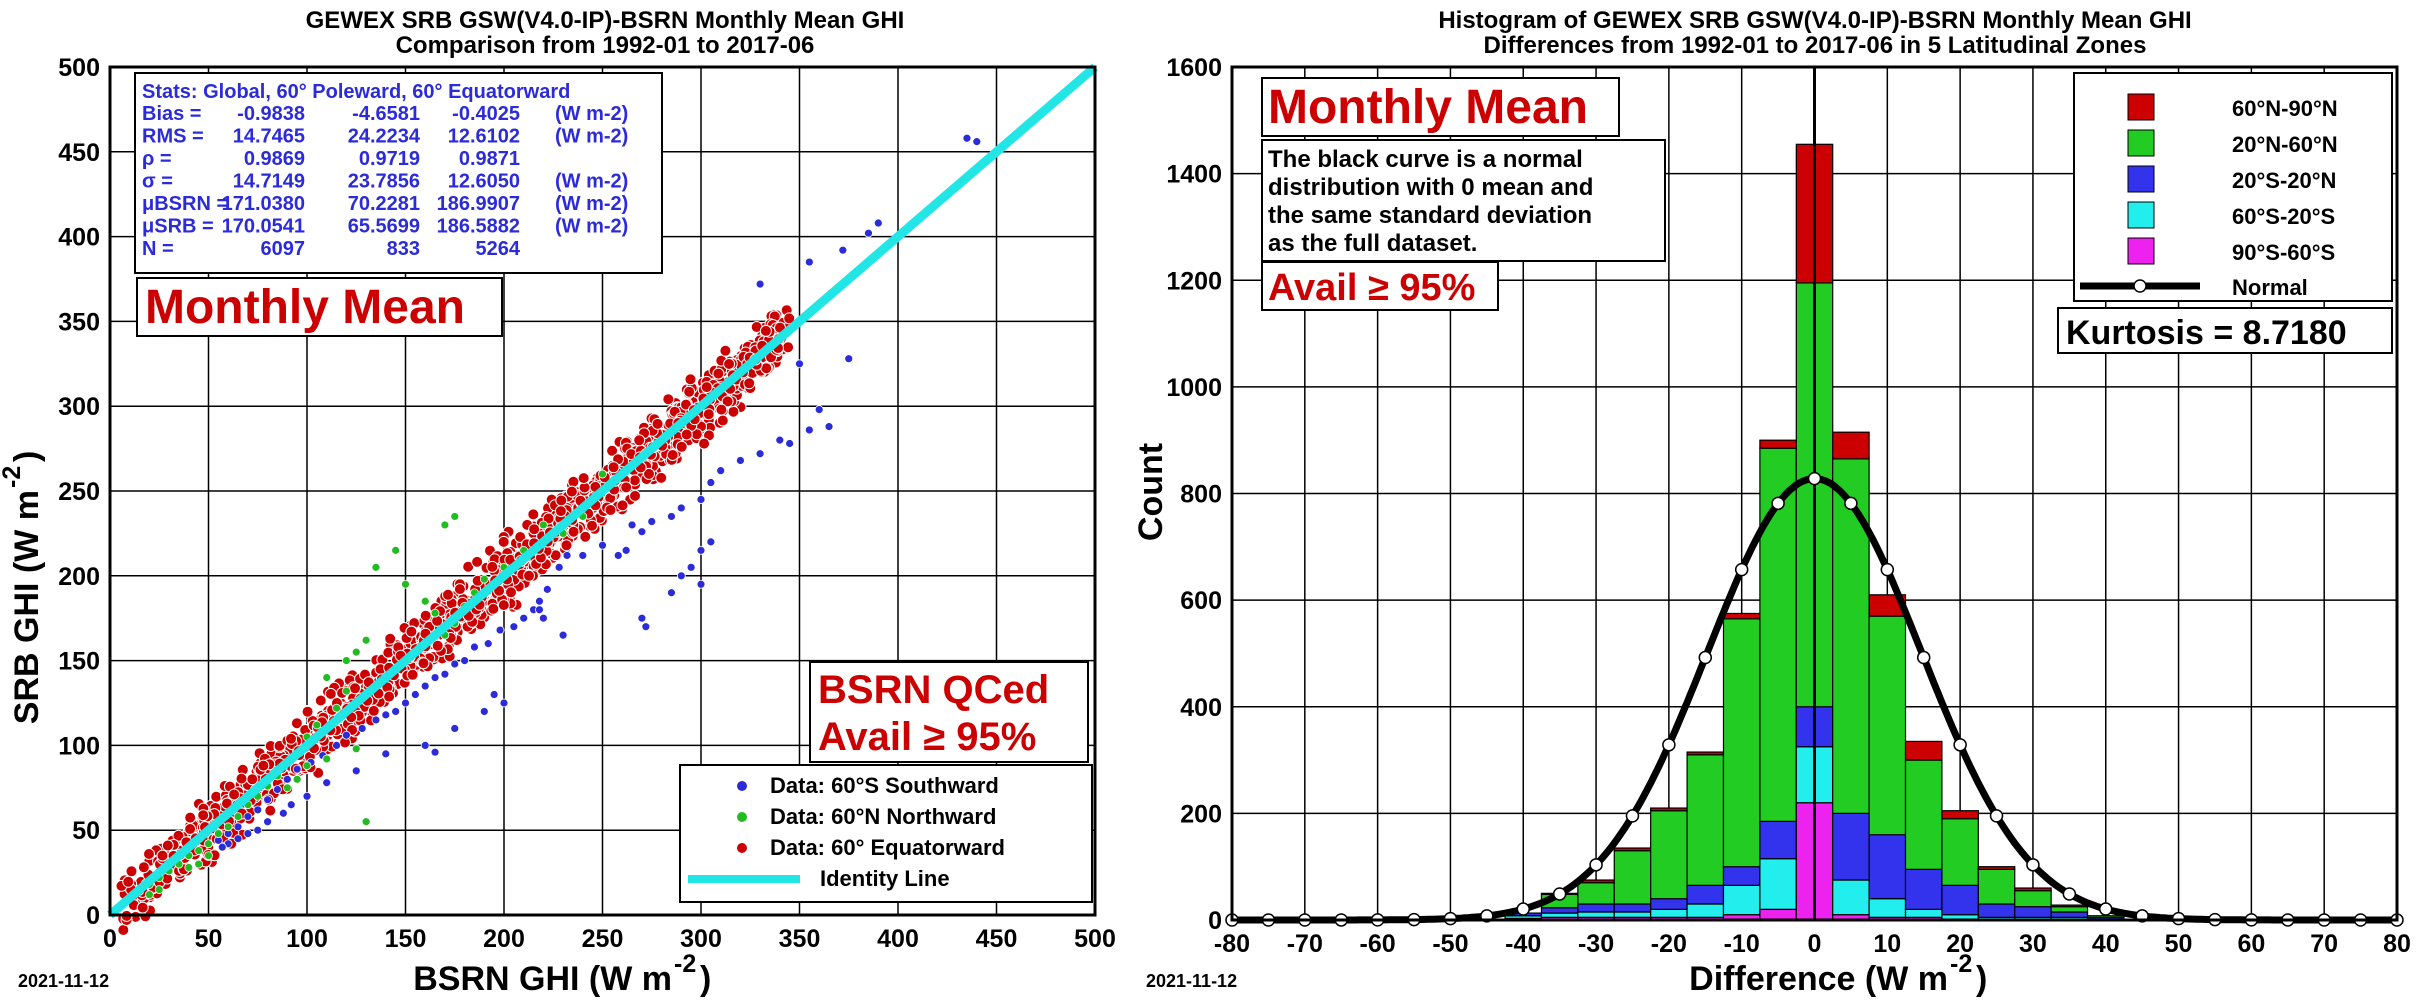 The height and width of the screenshot is (1000, 2416). I want to click on scatter-x-tick-label: 250, so click(603, 939).